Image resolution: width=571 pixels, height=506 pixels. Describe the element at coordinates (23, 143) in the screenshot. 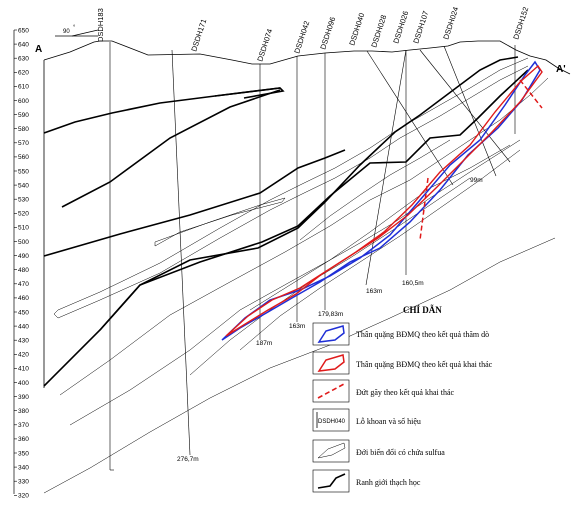

I see `elevation-label: 570` at that location.